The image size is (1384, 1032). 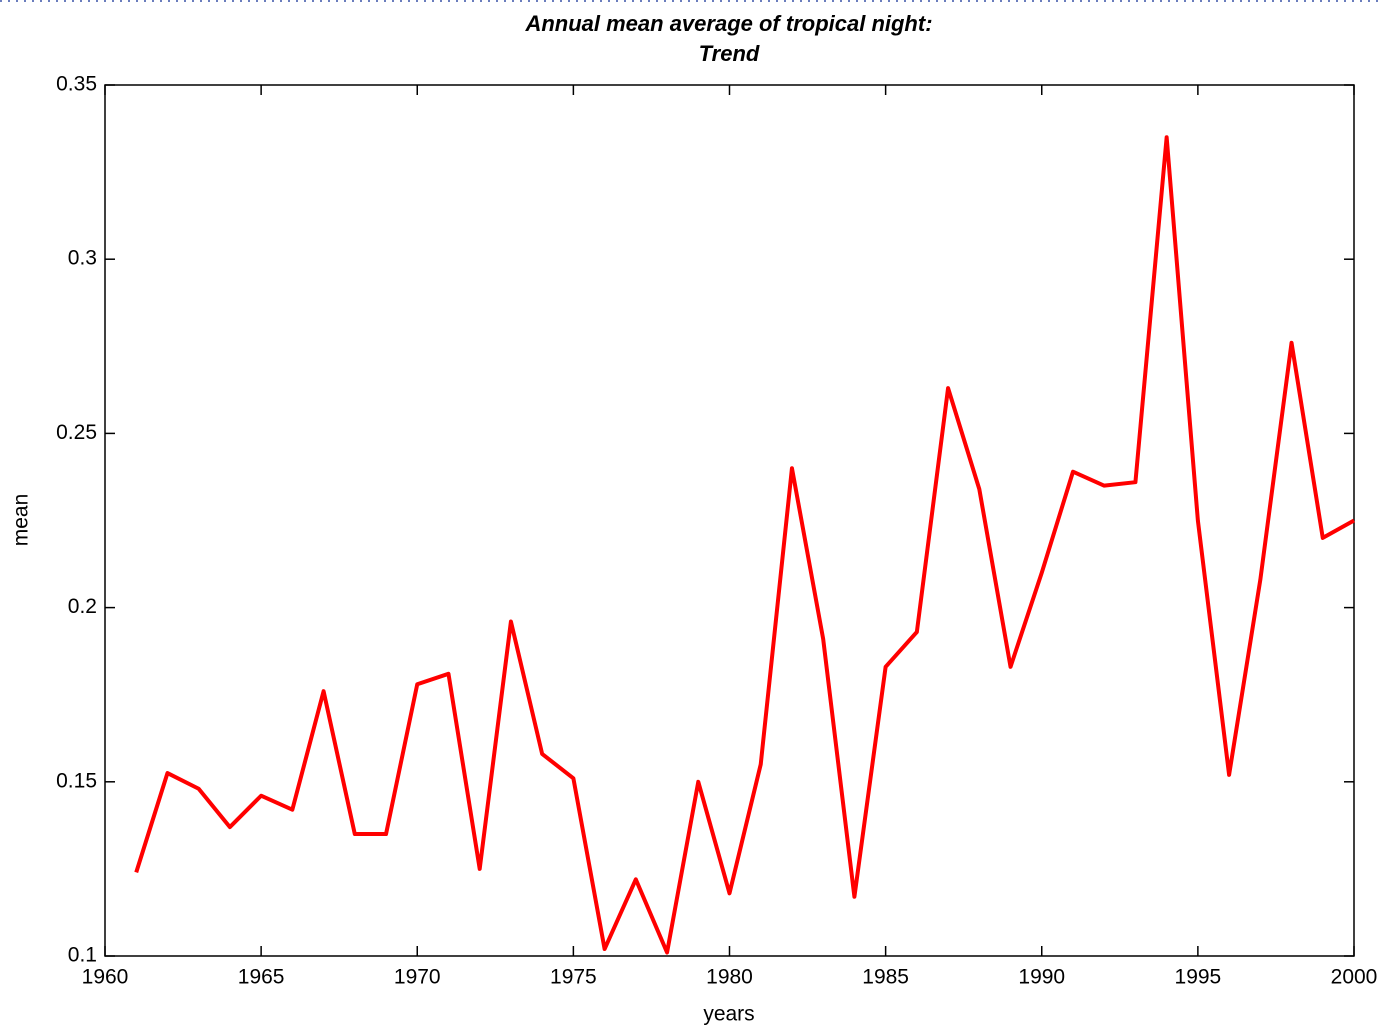 What do you see at coordinates (729, 53) in the screenshot?
I see `chart-title: Trend` at bounding box center [729, 53].